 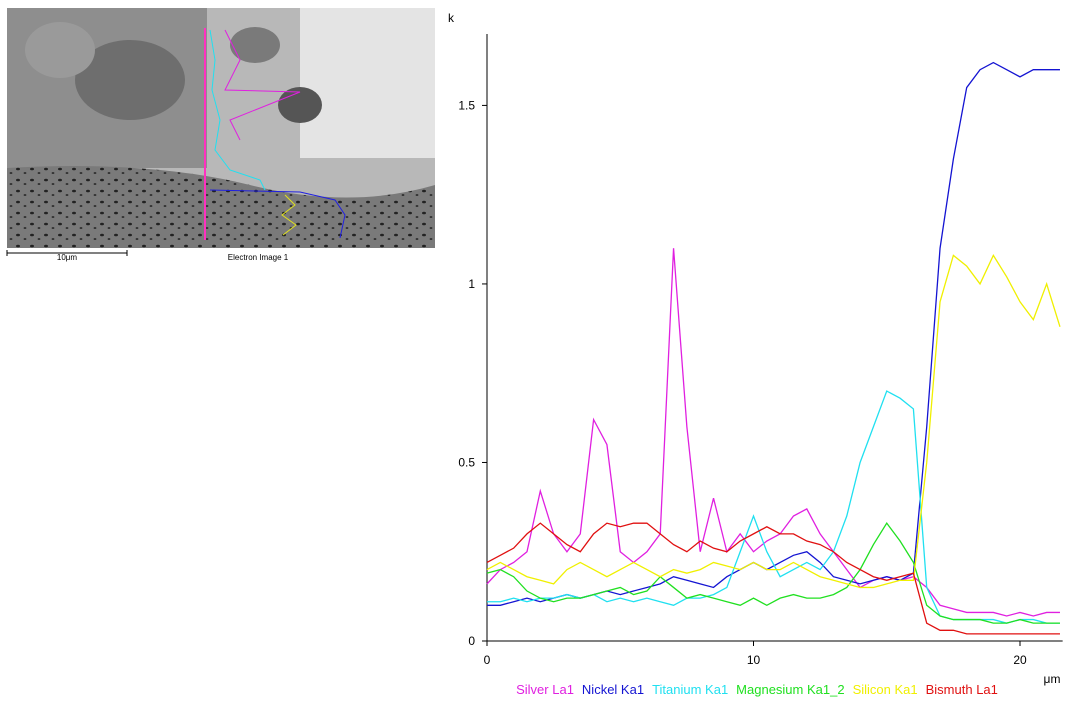 What do you see at coordinates (962, 689) in the screenshot?
I see `legend-entry: Bismuth La1` at bounding box center [962, 689].